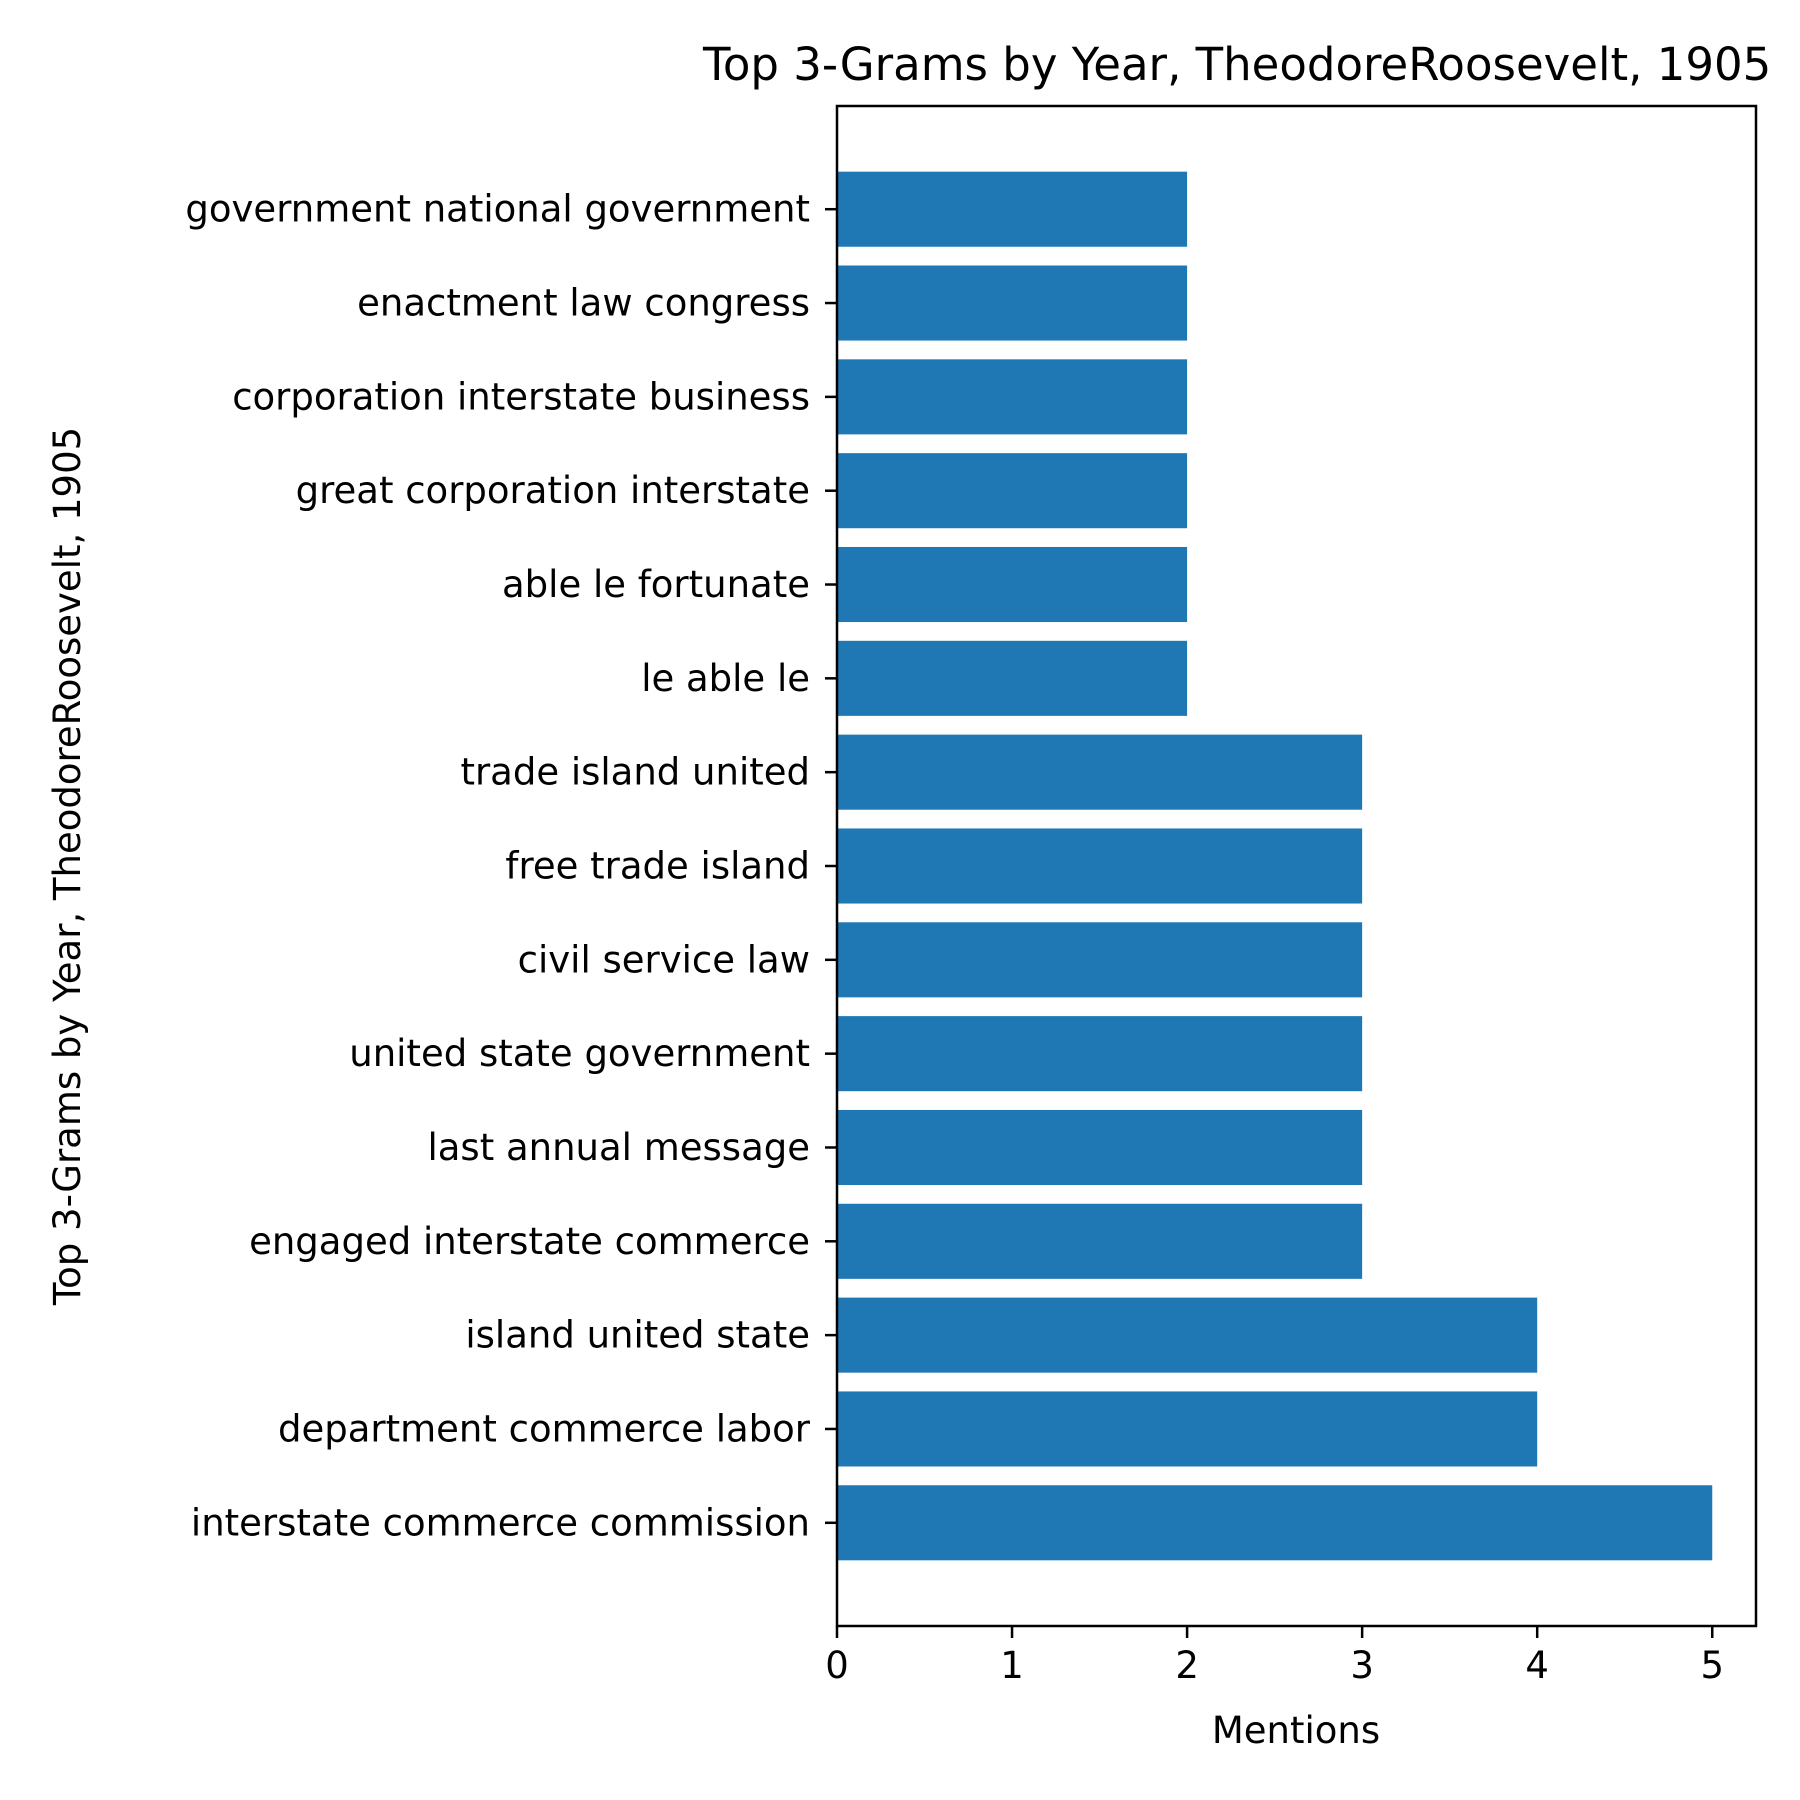  What do you see at coordinates (664, 959) in the screenshot?
I see `y-tick-label-6: civil service law` at bounding box center [664, 959].